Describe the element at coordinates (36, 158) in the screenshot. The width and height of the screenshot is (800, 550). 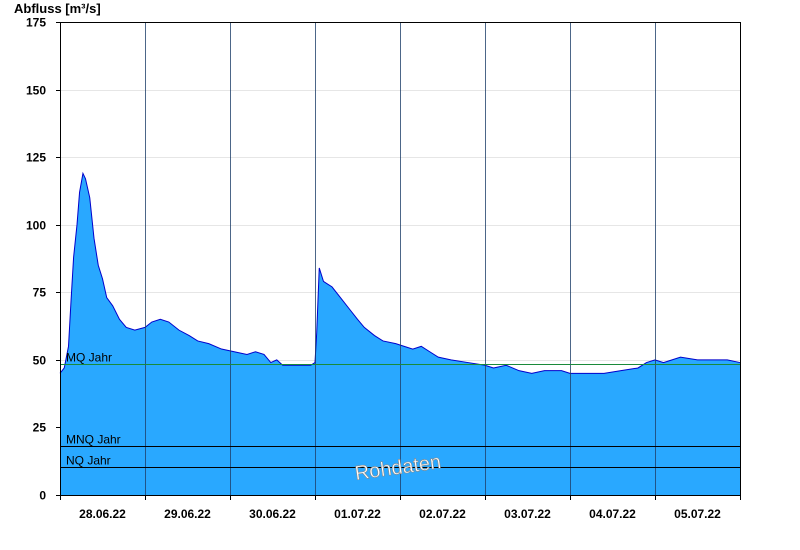
I see `y-tick-label: 125` at that location.